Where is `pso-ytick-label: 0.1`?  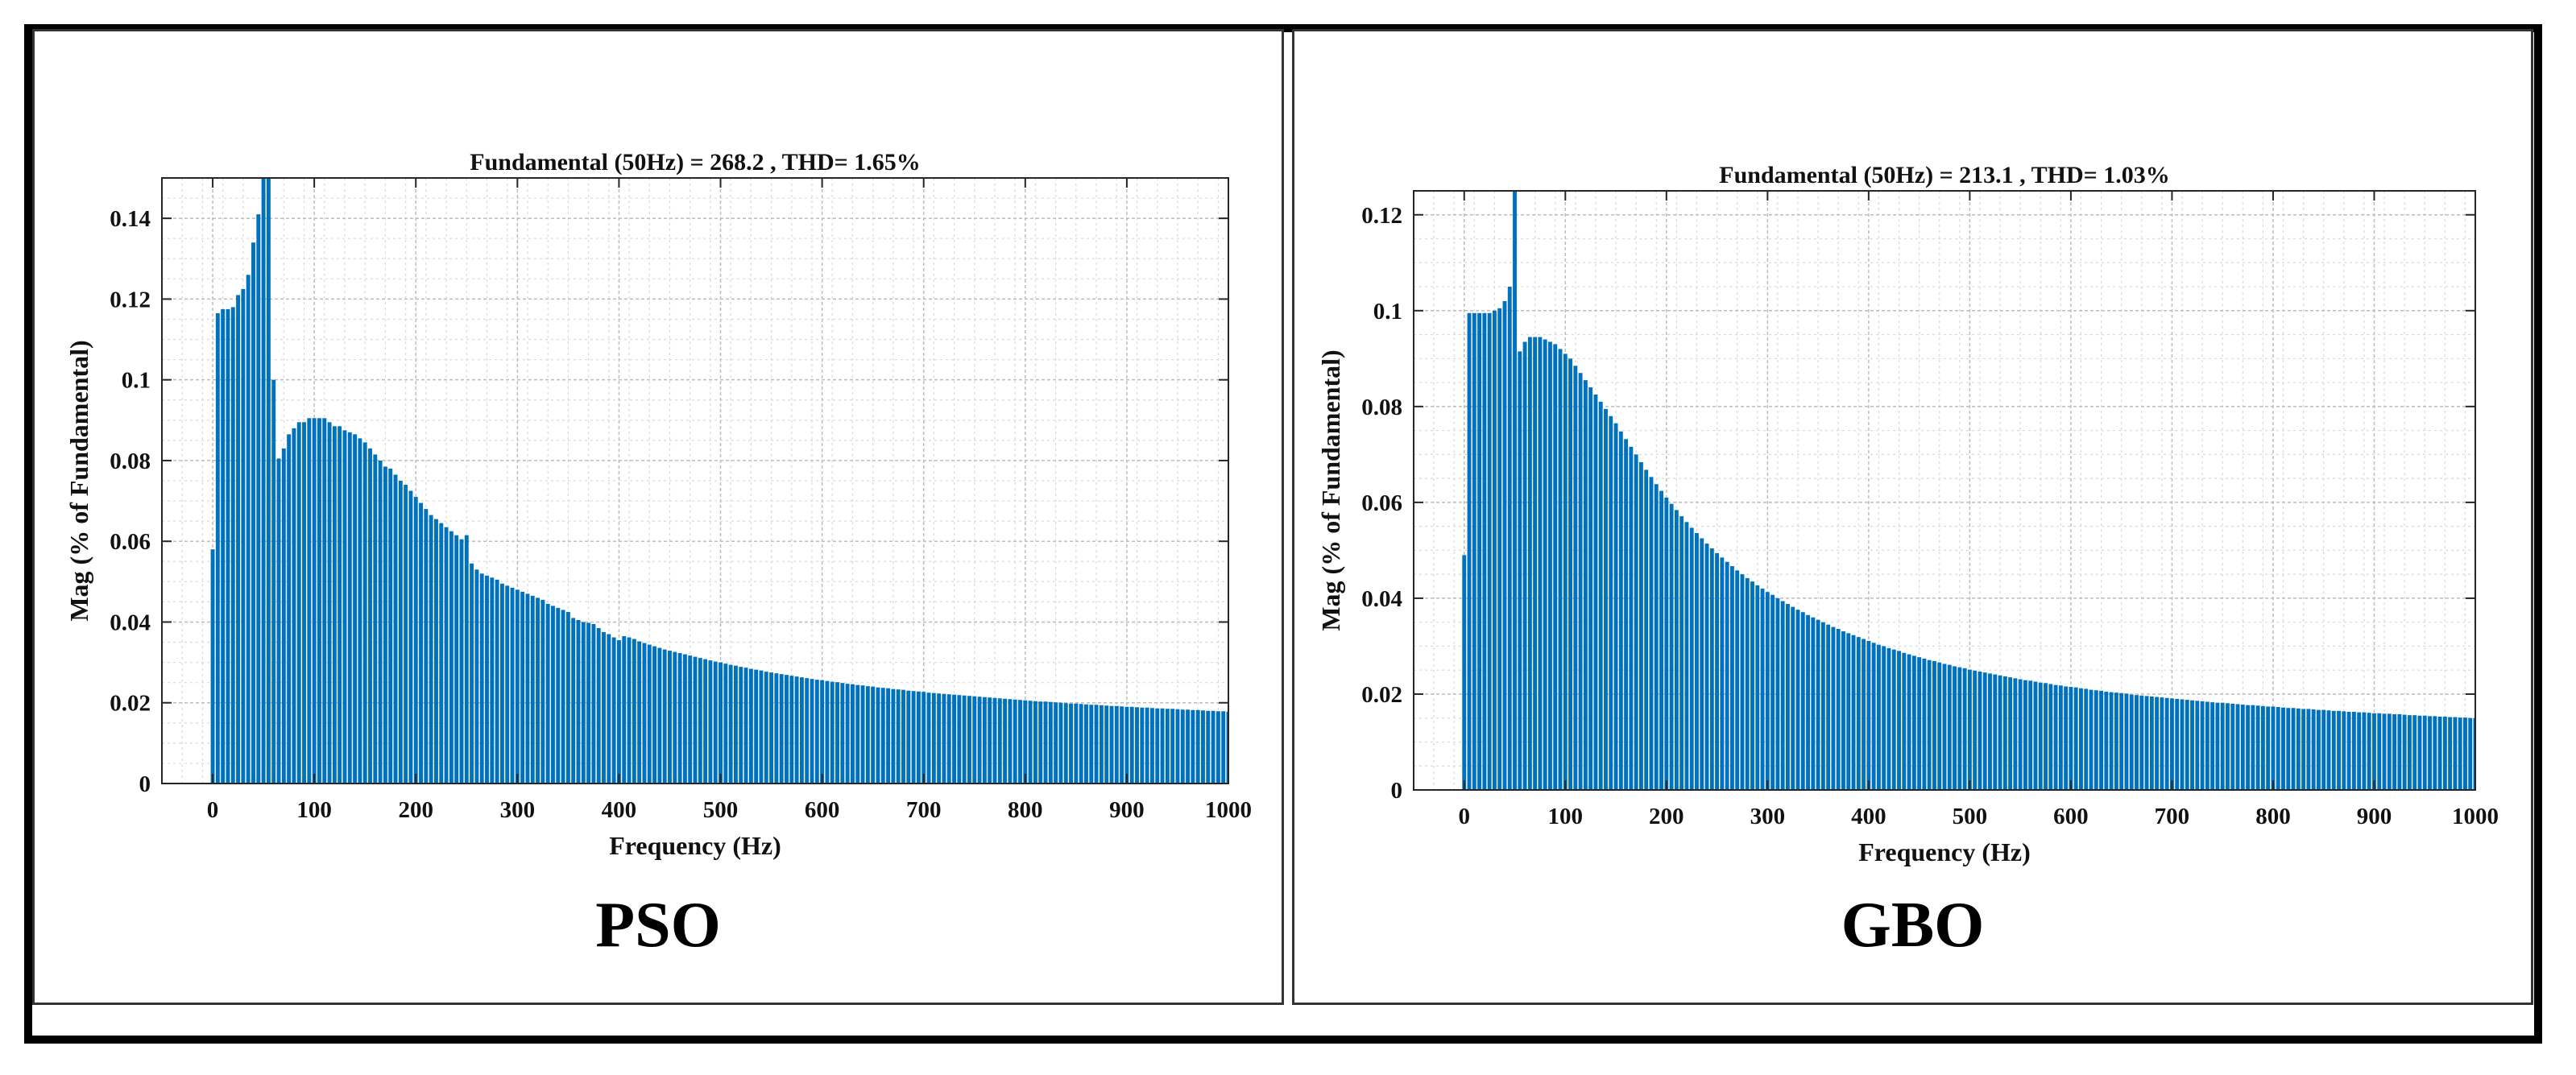
pso-ytick-label: 0.1 is located at coordinates (136, 381).